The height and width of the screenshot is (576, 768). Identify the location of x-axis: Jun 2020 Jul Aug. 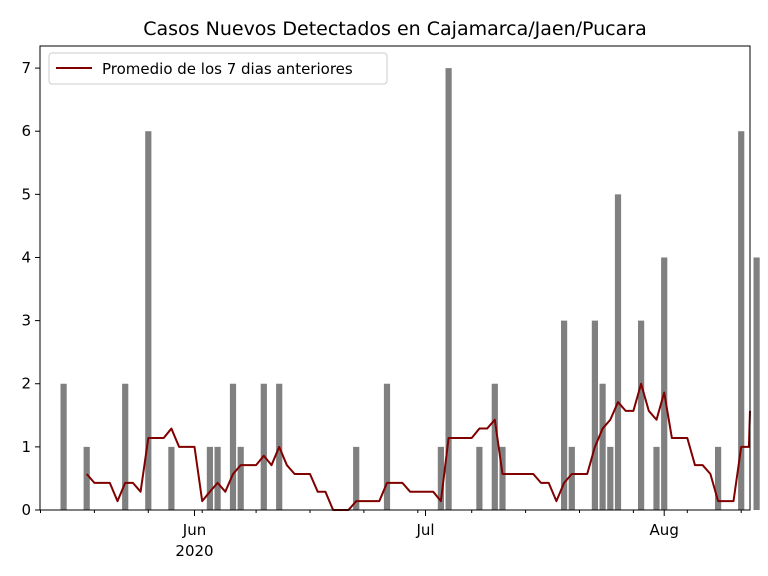
(391, 535).